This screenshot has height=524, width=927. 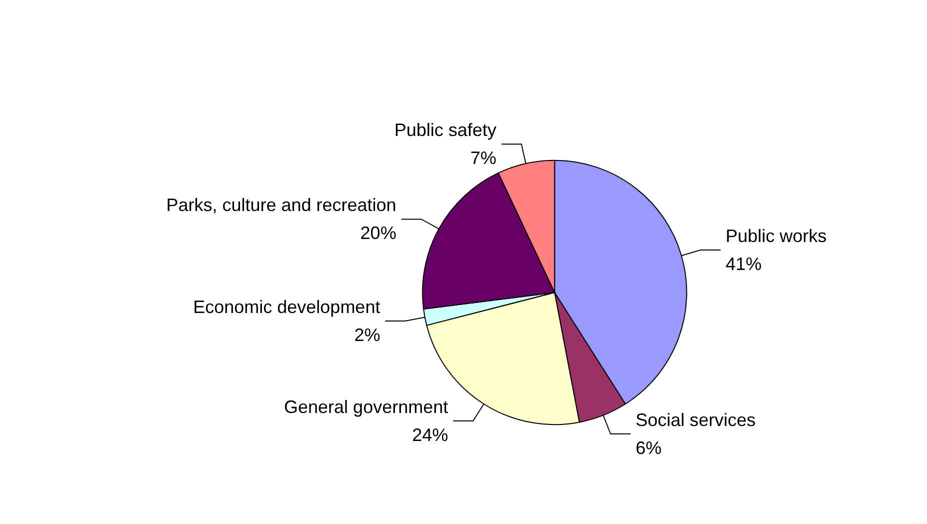 What do you see at coordinates (483, 158) in the screenshot?
I see `data-label: 7%` at bounding box center [483, 158].